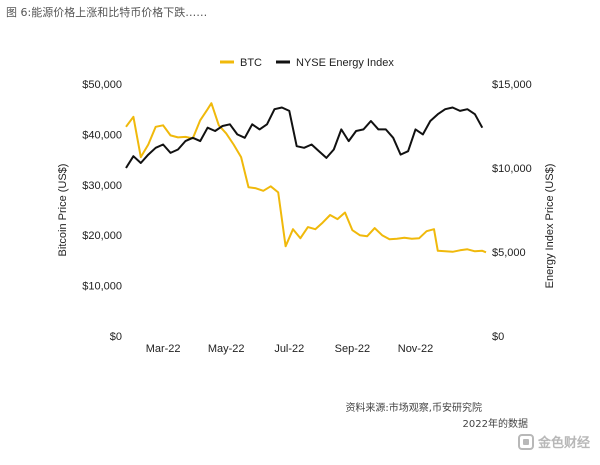 The height and width of the screenshot is (465, 600). I want to click on x-tick-label: Jul-22, so click(289, 349).